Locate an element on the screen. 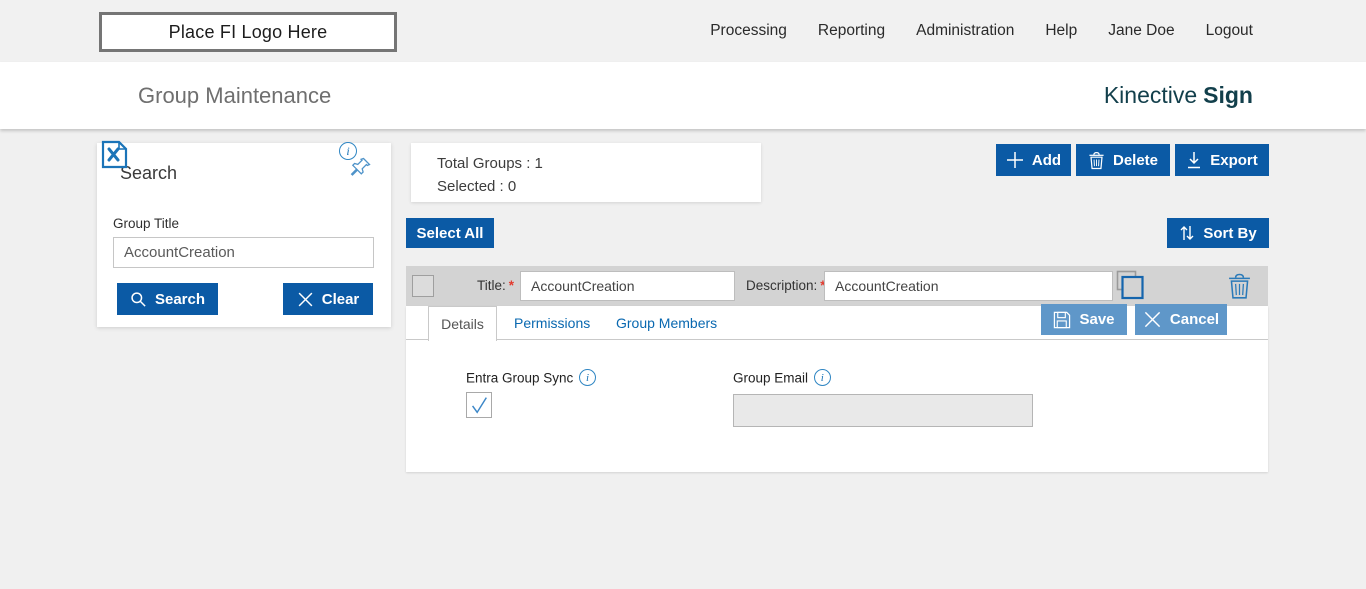  clear-button-label: Clear is located at coordinates (340, 299).